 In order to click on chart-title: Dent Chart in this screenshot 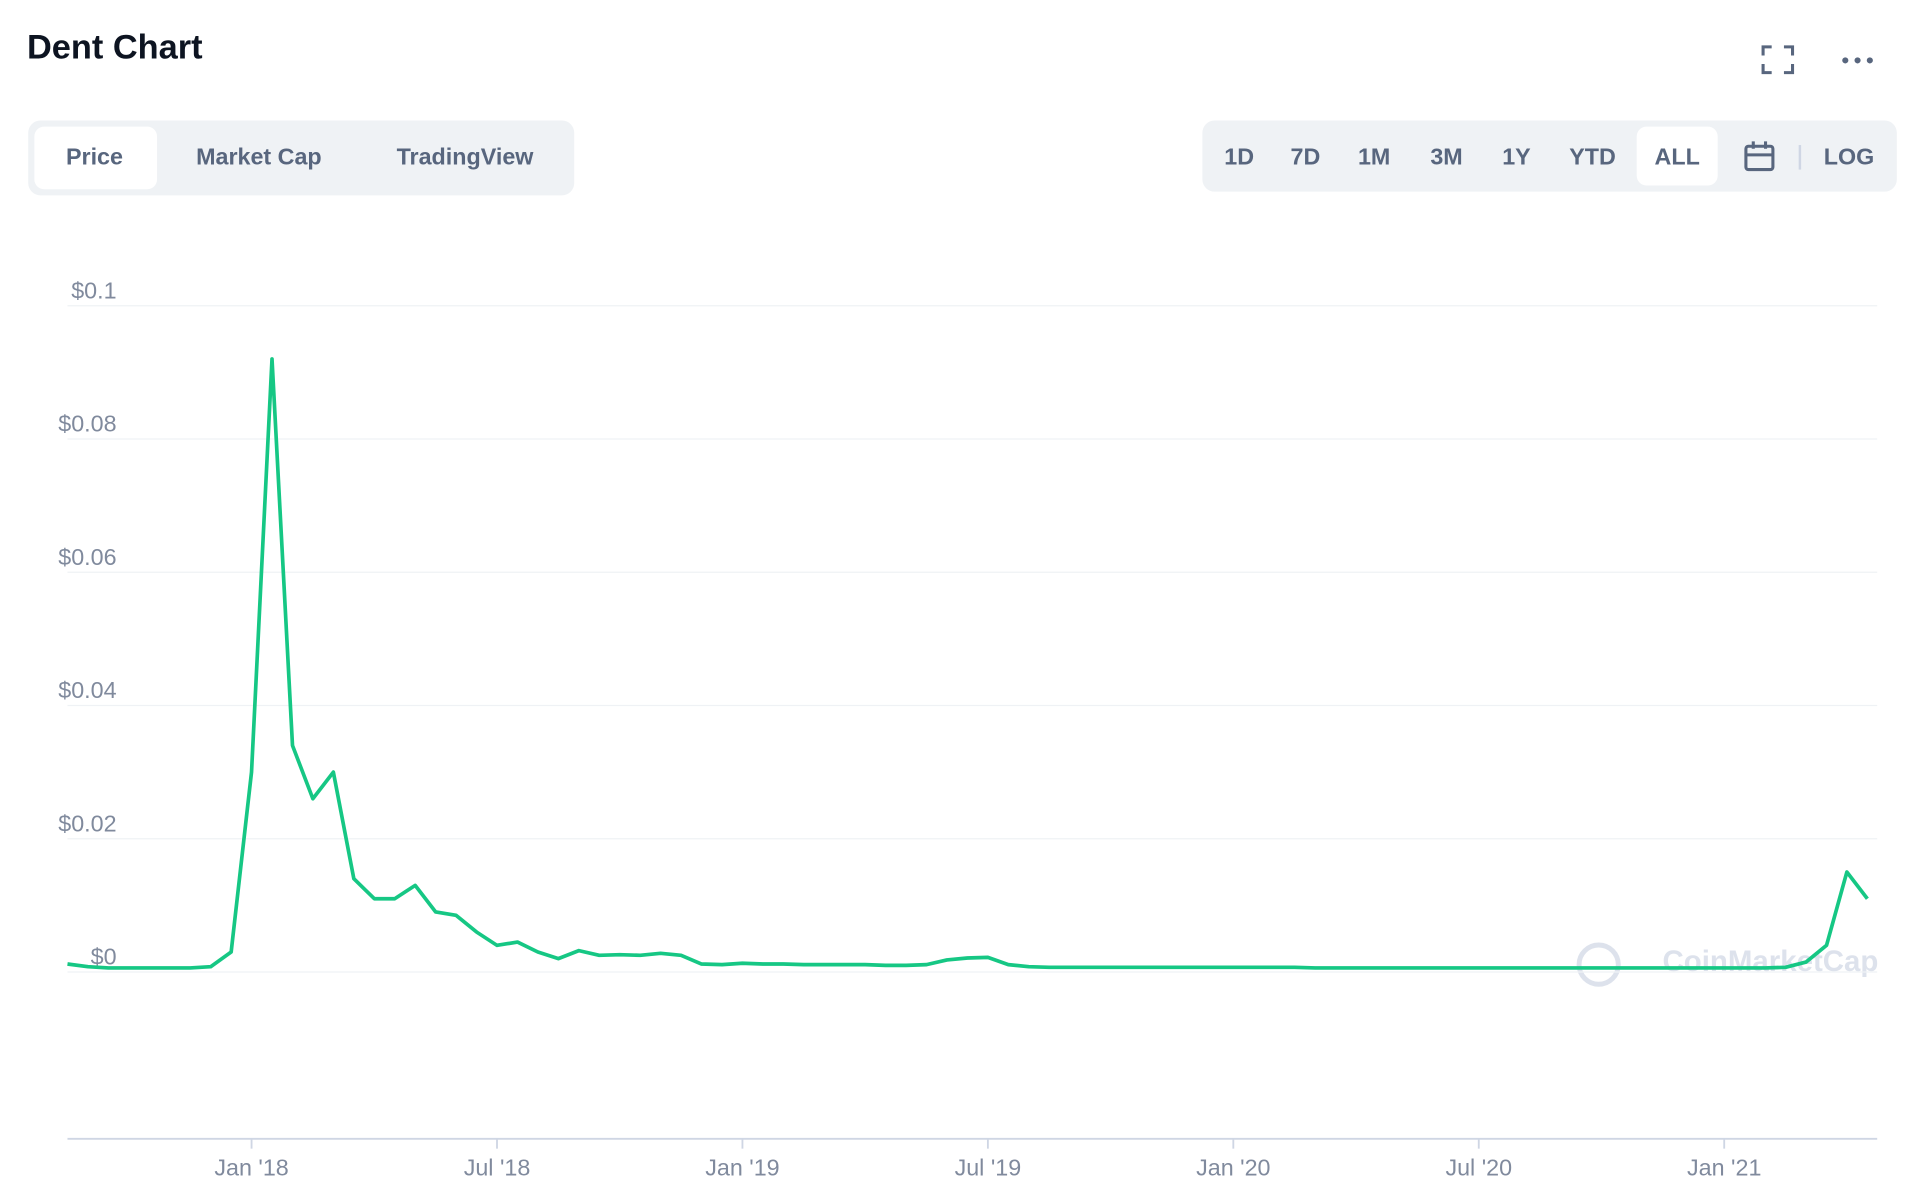, I will do `click(115, 47)`.